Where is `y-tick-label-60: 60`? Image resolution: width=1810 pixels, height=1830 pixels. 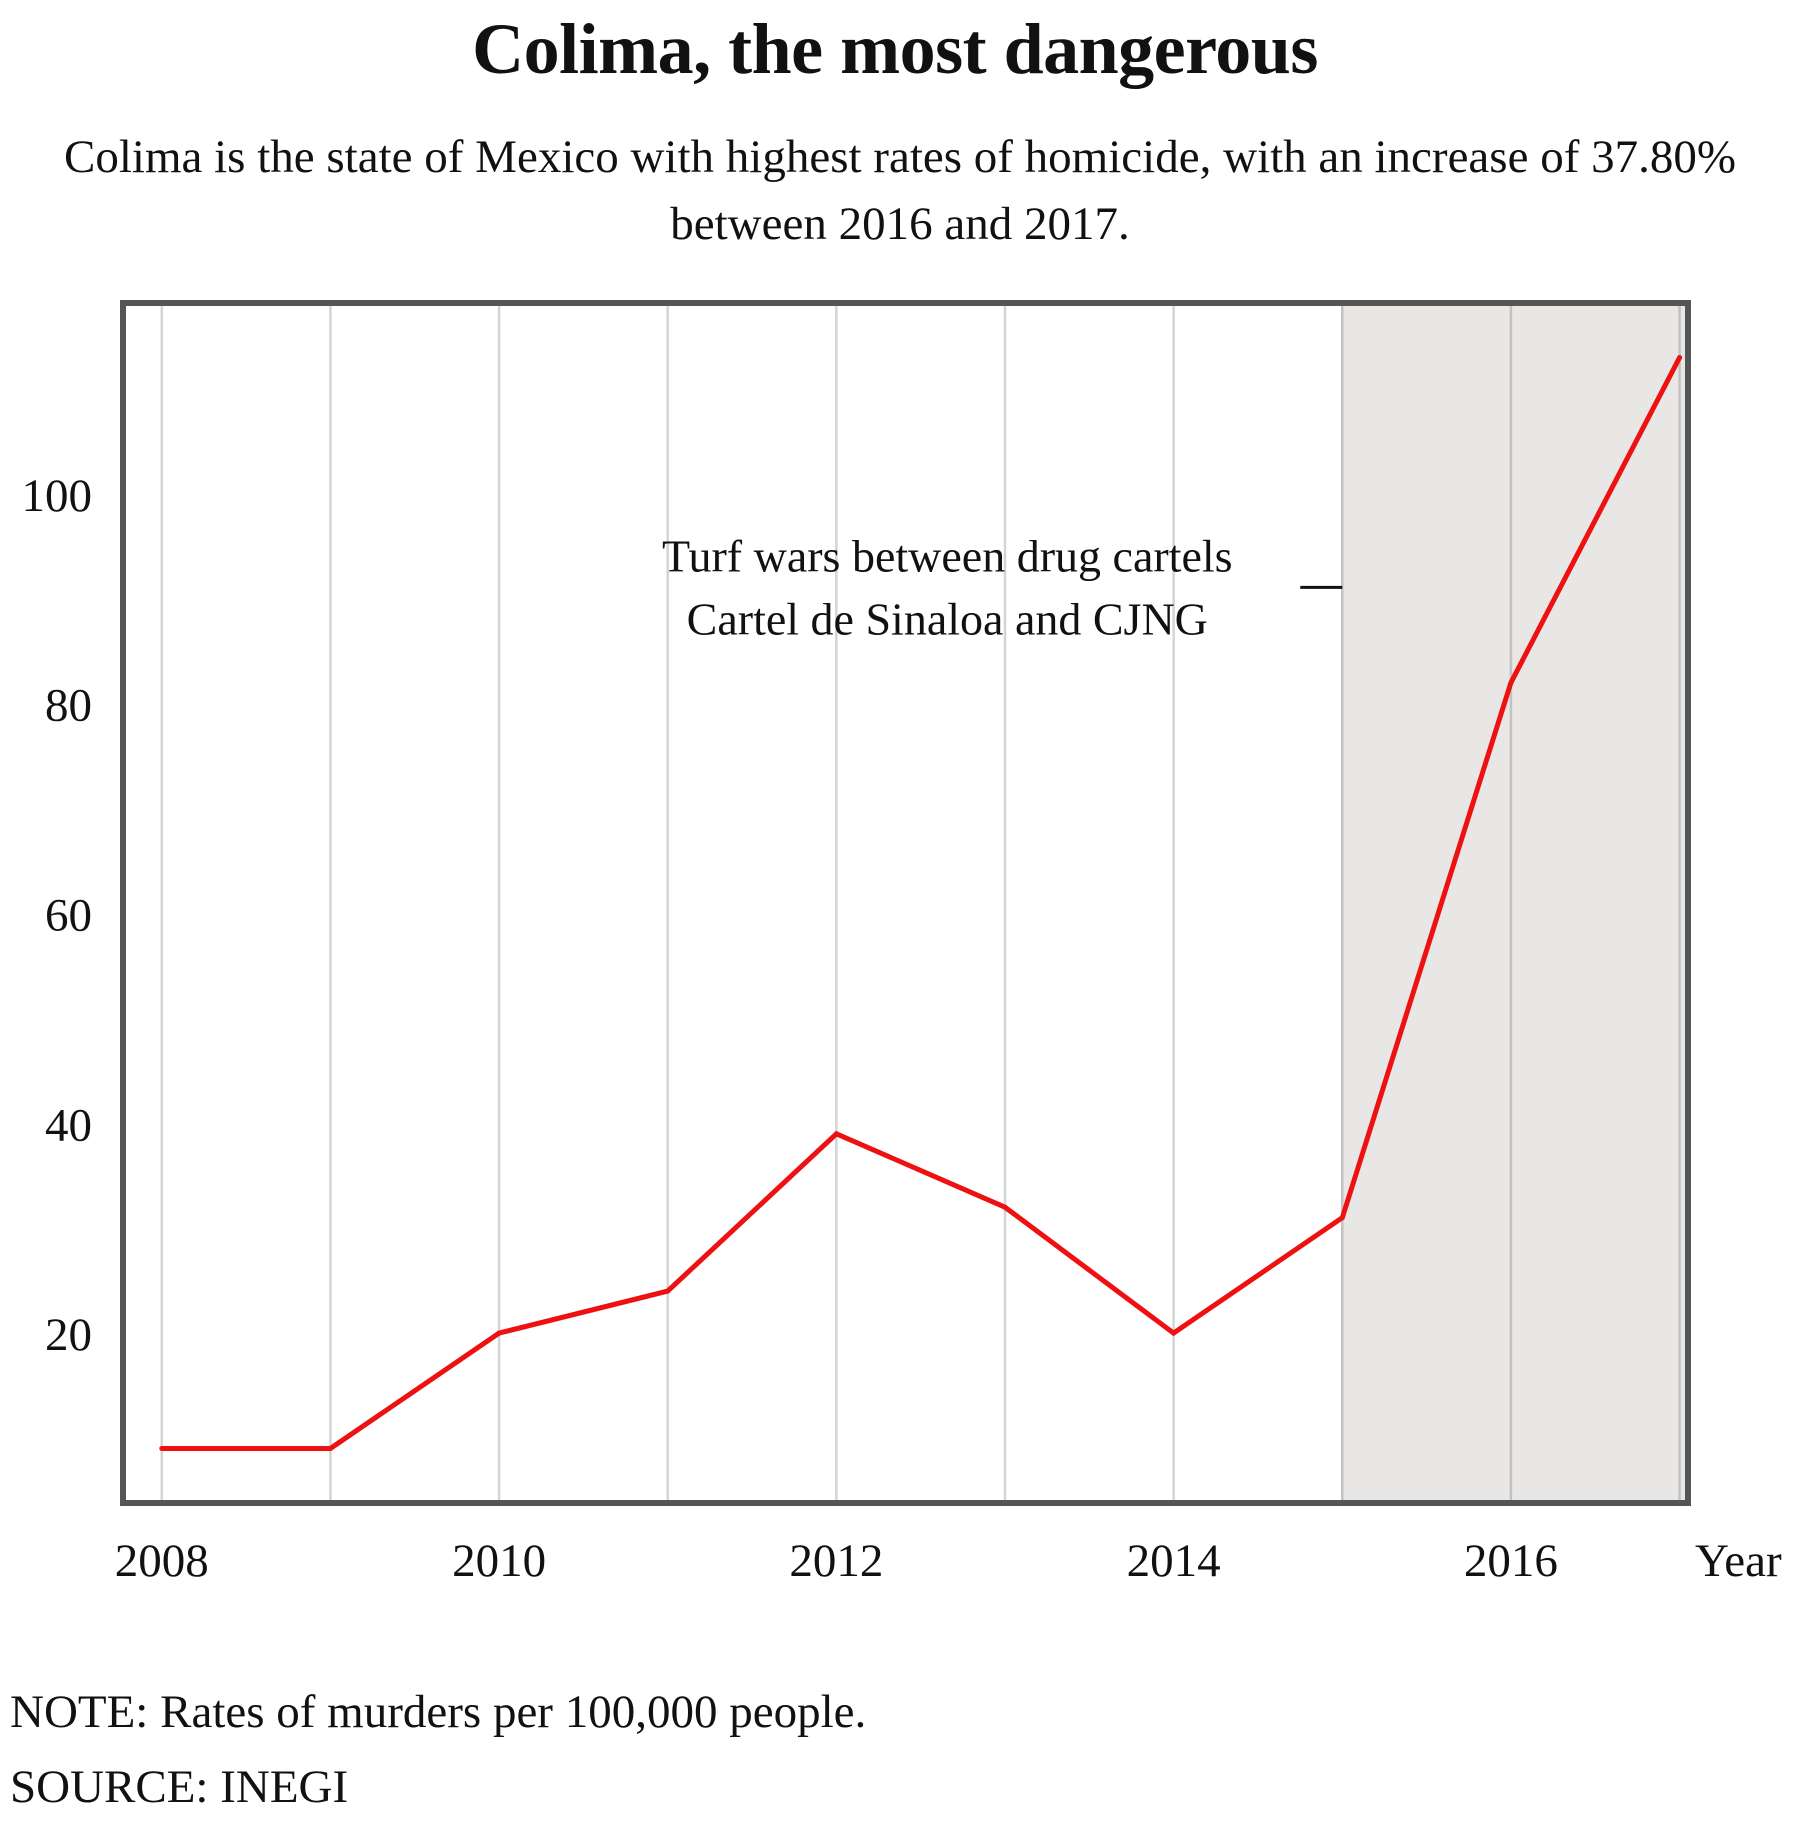 y-tick-label-60: 60 is located at coordinates (68, 915).